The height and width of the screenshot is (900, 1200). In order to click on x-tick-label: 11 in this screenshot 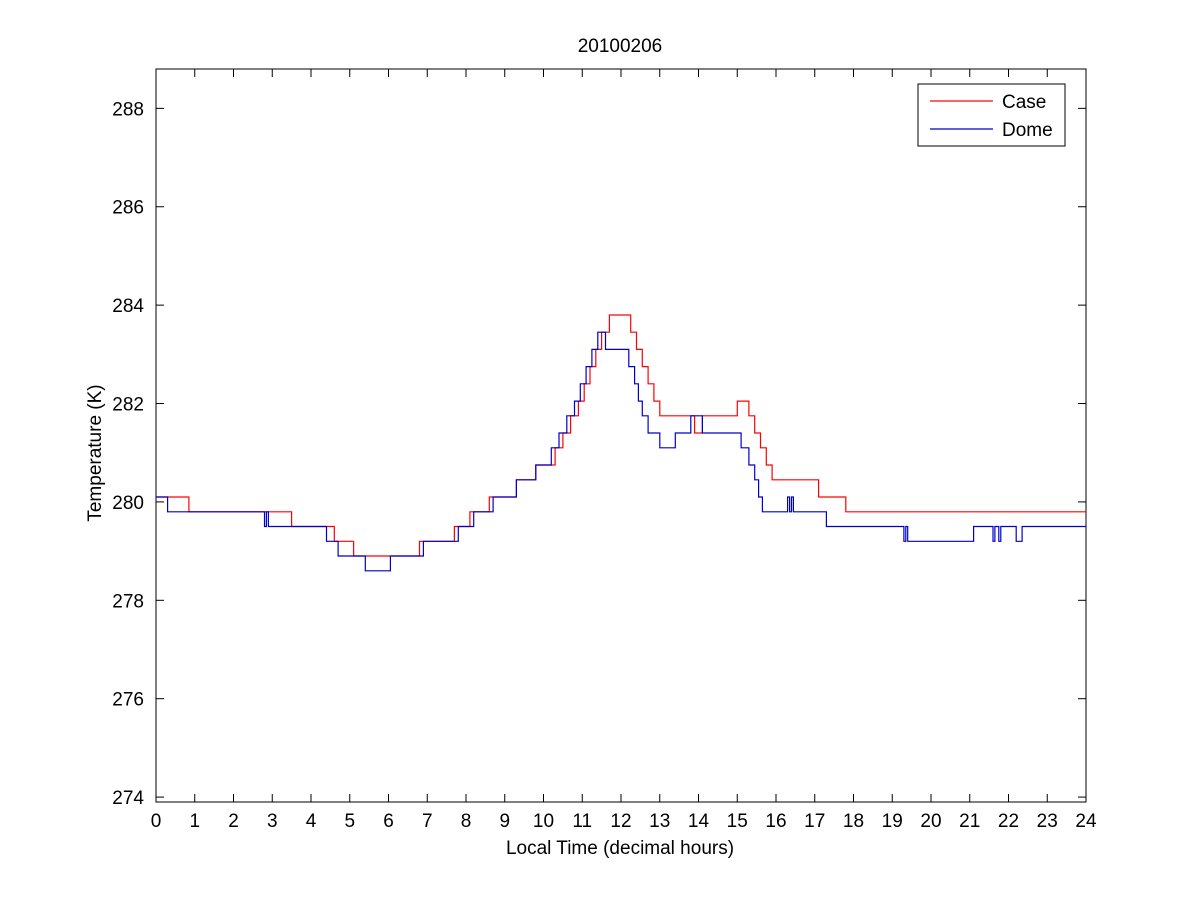, I will do `click(582, 821)`.